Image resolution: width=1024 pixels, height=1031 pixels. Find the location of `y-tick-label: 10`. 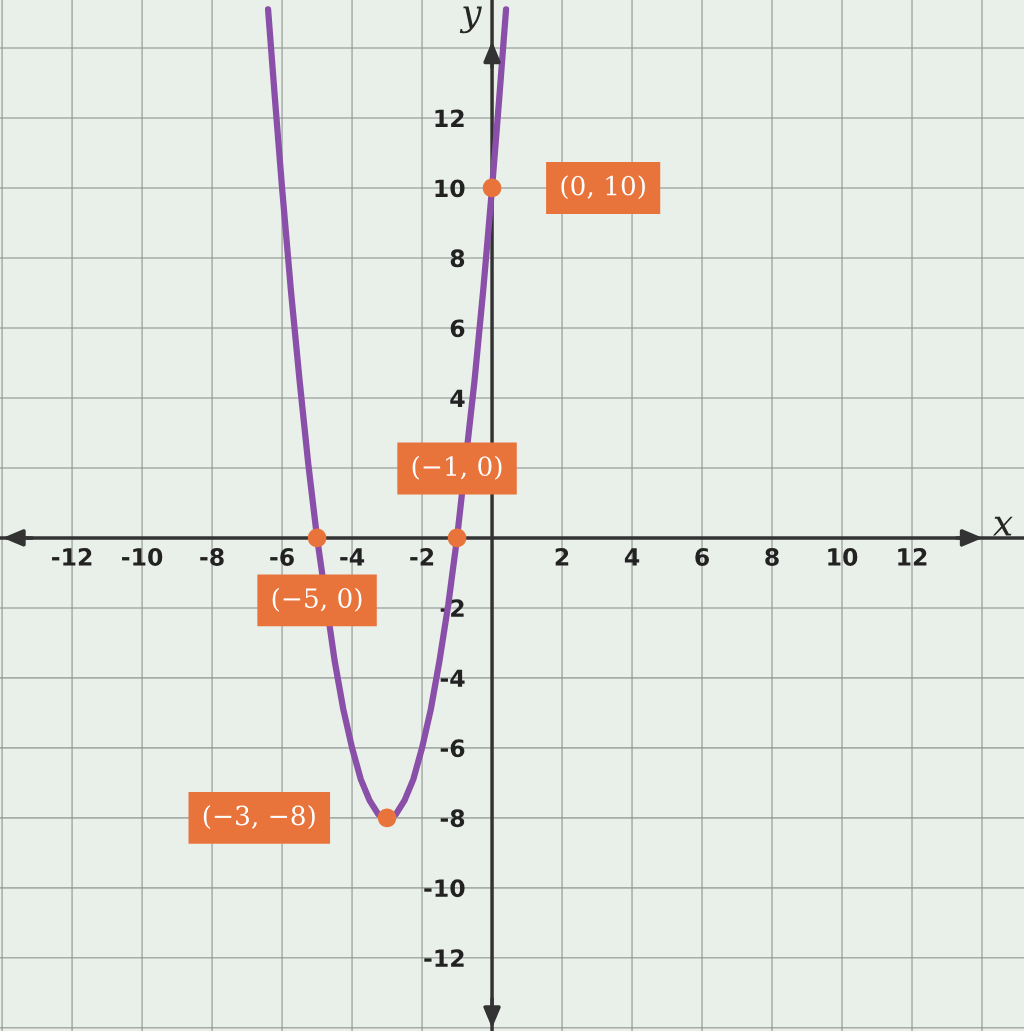

y-tick-label: 10 is located at coordinates (450, 188).